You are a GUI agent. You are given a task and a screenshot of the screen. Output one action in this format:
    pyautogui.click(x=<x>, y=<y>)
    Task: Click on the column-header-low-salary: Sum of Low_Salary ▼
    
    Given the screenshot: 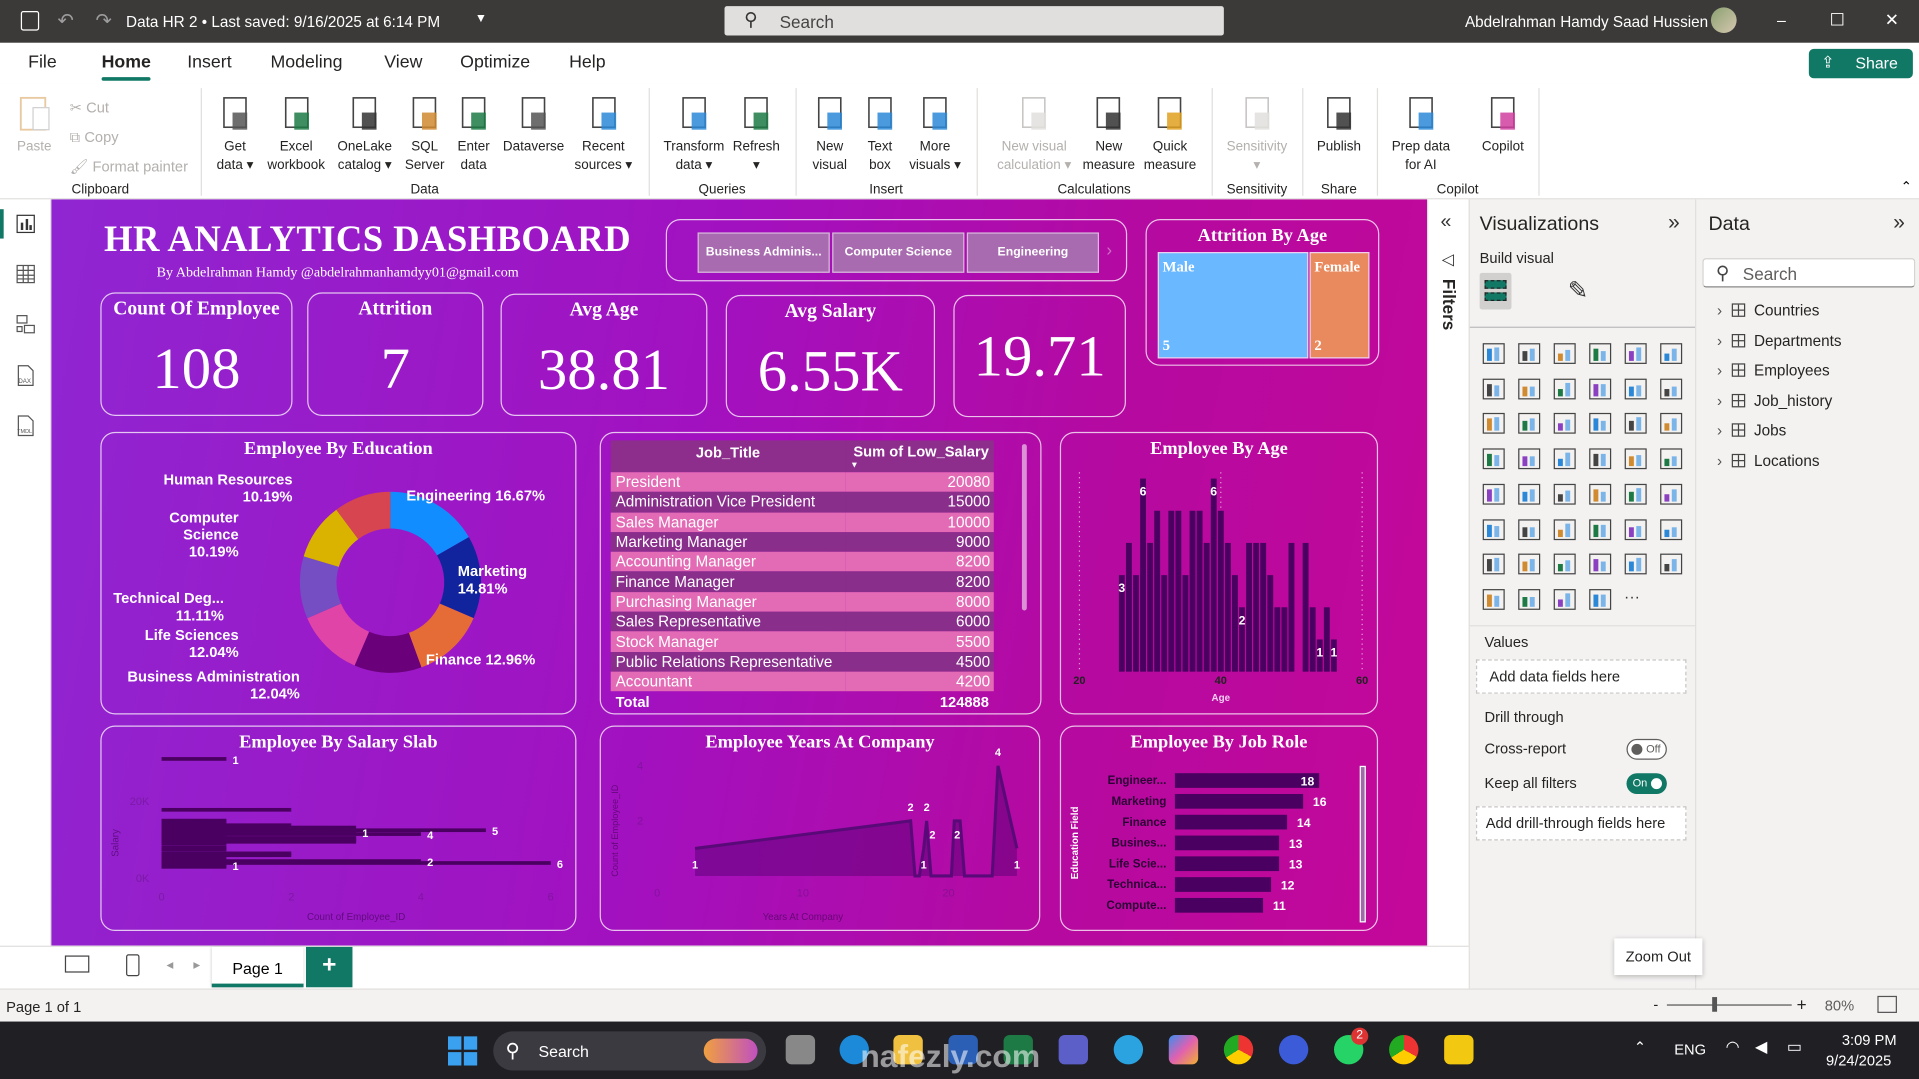 What is the action you would take?
    pyautogui.click(x=919, y=456)
    